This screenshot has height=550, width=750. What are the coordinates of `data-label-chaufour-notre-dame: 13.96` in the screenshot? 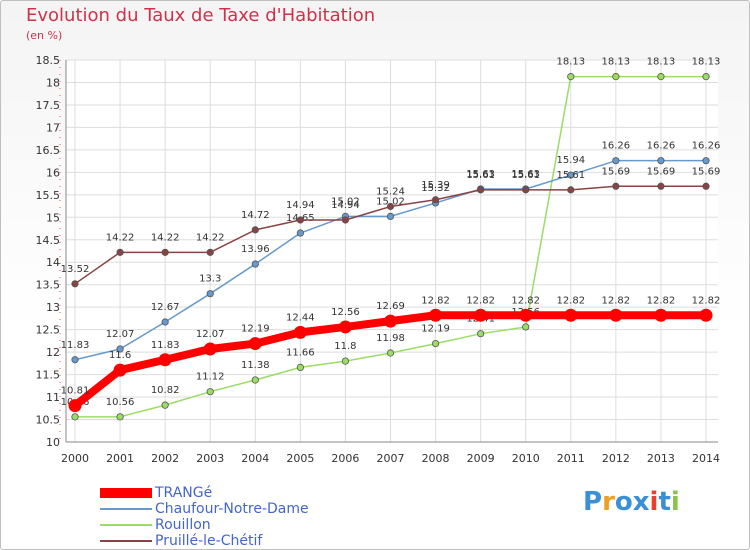 It's located at (255, 249).